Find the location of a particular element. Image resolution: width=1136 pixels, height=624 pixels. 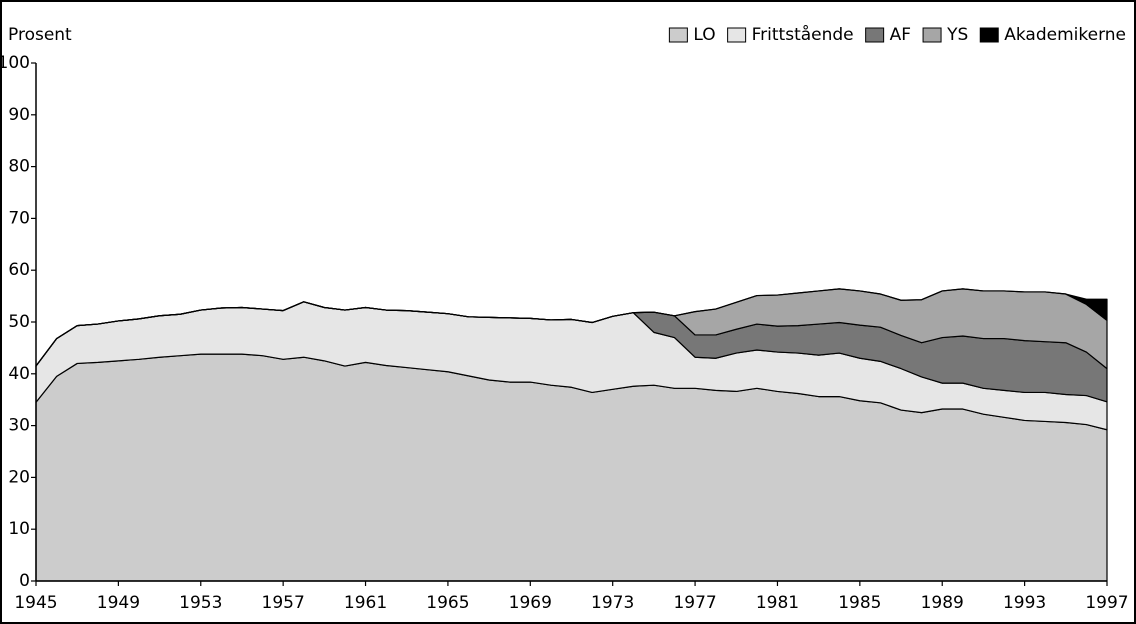

x-tick-label: 1993 is located at coordinates (1024, 603).